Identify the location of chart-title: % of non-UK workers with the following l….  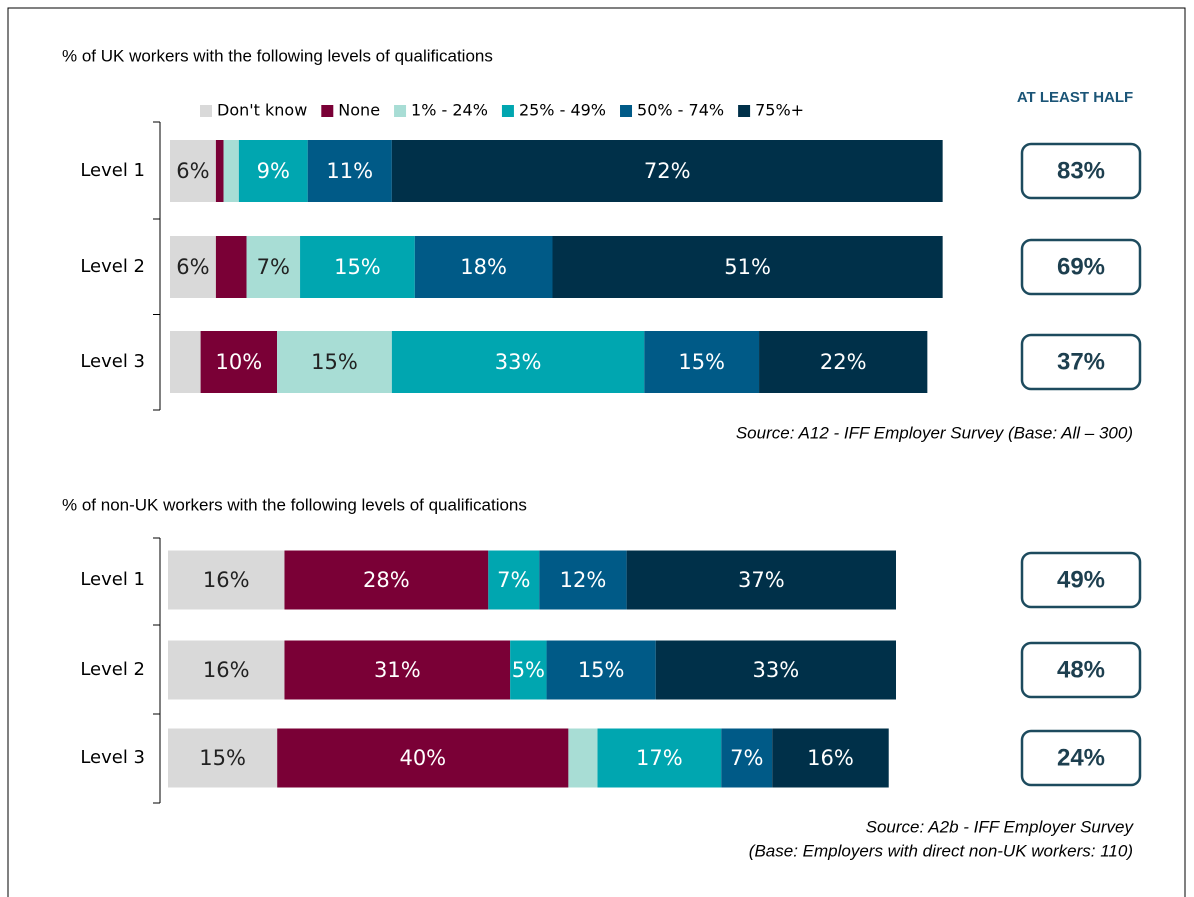
(294, 504).